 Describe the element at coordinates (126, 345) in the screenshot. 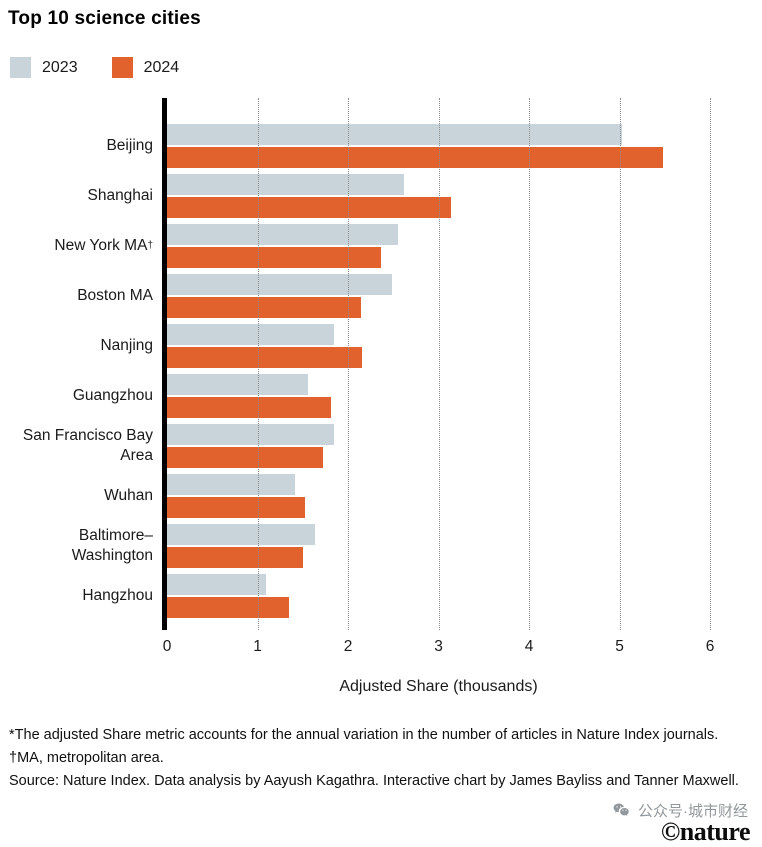

I see `category-label: Nanjing` at that location.